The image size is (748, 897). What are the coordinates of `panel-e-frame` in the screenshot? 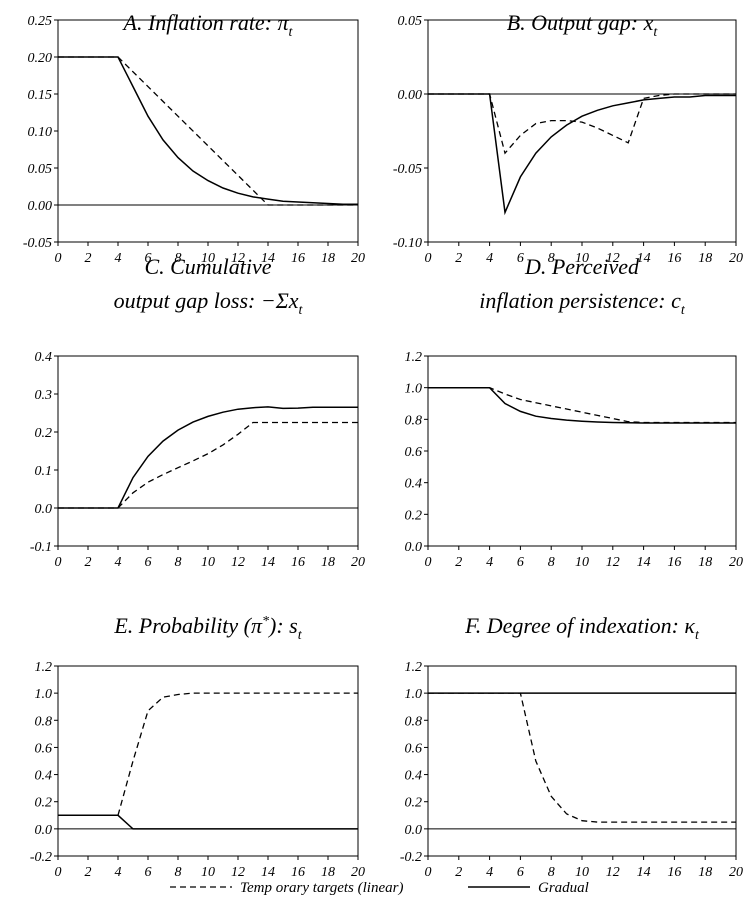 It's located at (208, 761).